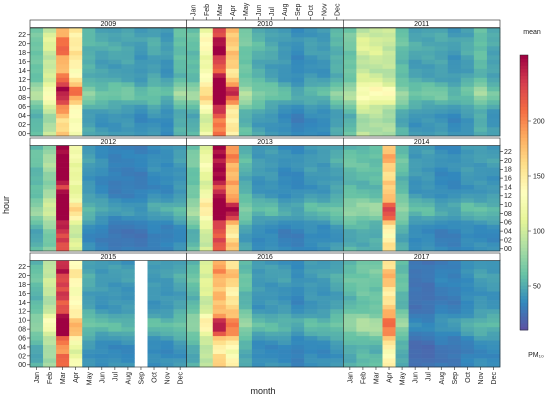 Image resolution: width=550 pixels, height=400 pixels. Describe the element at coordinates (22, 276) in the screenshot. I see `y-tick-label: 20` at that location.